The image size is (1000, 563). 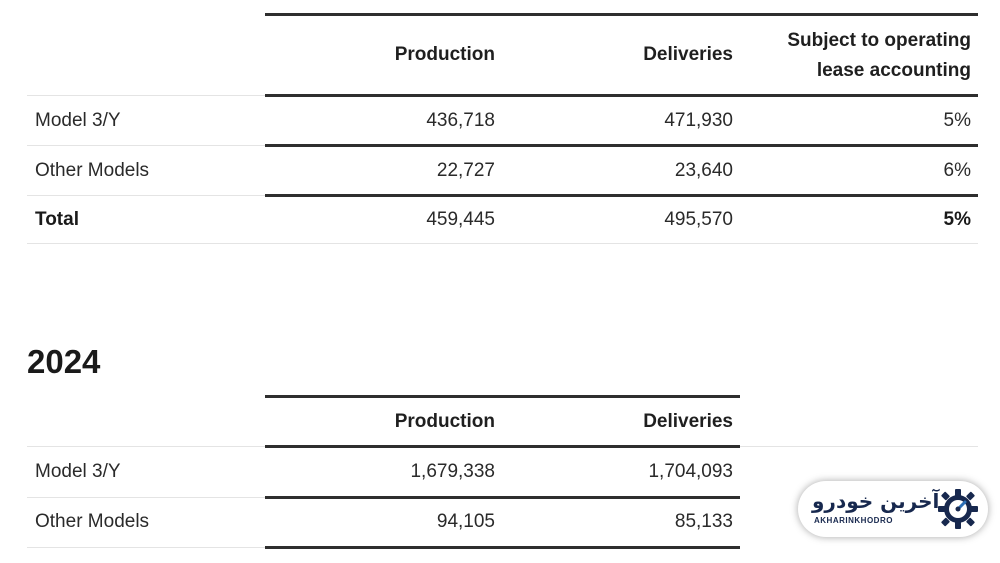 I want to click on cell-deliveries: 85,133, so click(x=703, y=521).